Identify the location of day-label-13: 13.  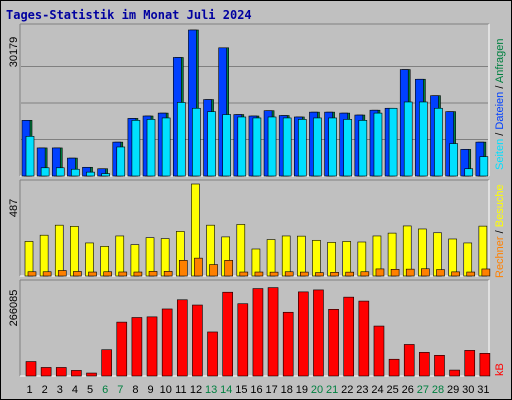
(211, 390).